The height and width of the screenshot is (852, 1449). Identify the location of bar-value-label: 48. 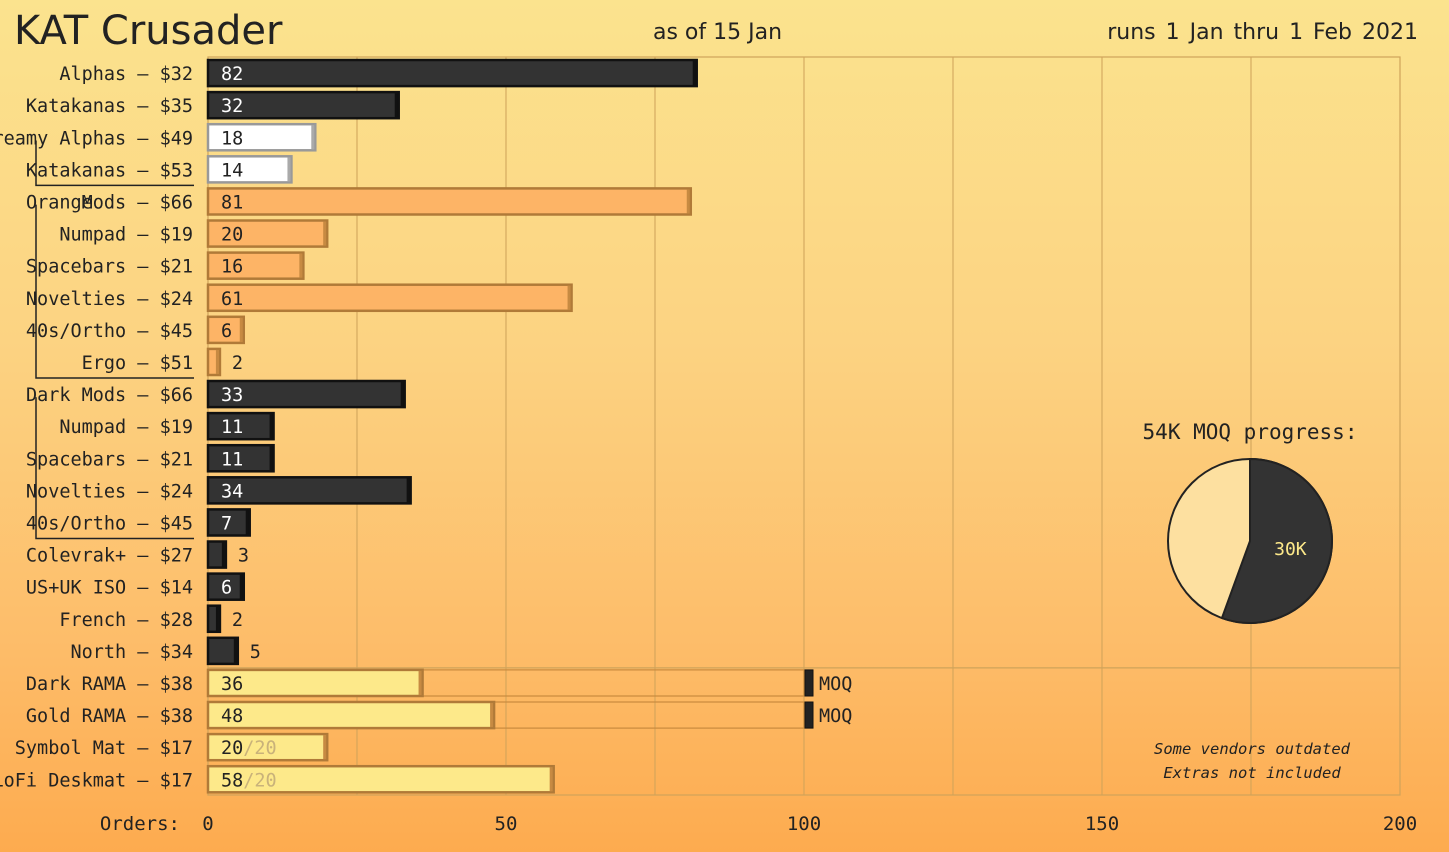
(232, 716).